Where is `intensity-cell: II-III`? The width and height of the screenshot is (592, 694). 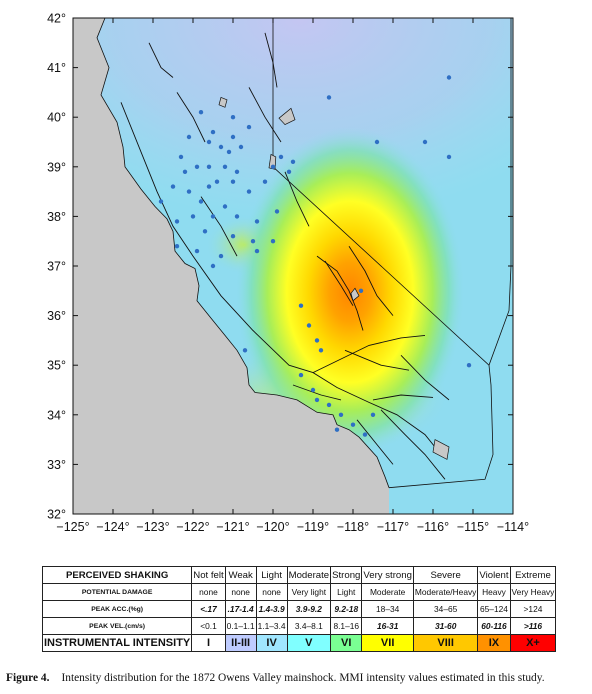
intensity-cell: II-III is located at coordinates (240, 643).